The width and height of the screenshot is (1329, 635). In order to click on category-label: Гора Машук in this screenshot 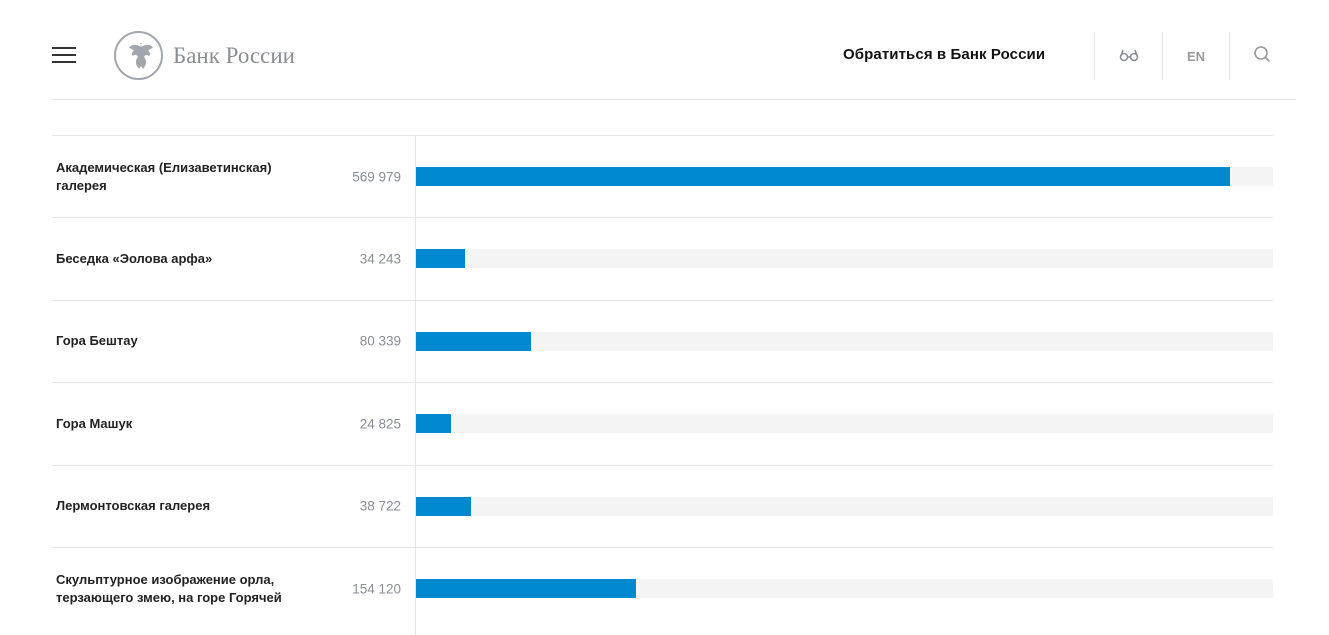, I will do `click(94, 423)`.